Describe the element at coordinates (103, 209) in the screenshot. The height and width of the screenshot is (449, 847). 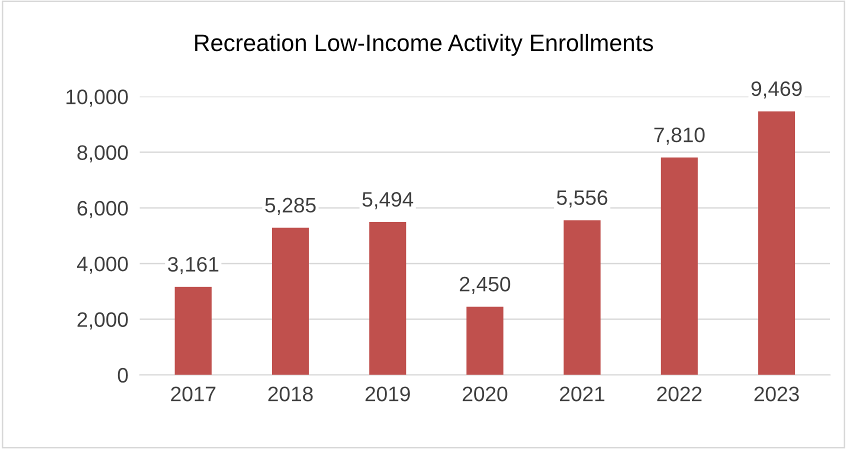
I see `y-tick-label: 6,000` at that location.